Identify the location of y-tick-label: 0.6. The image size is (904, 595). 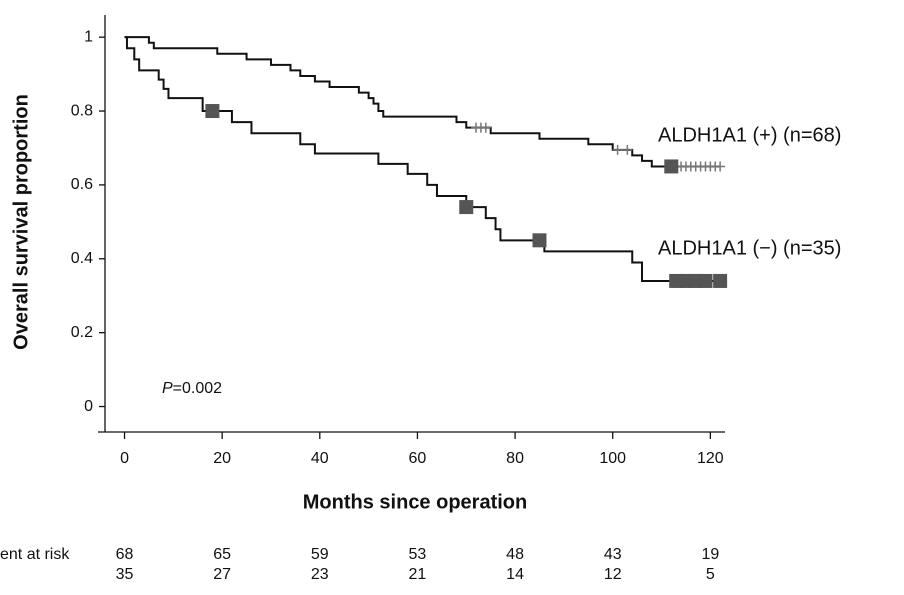
(82, 184).